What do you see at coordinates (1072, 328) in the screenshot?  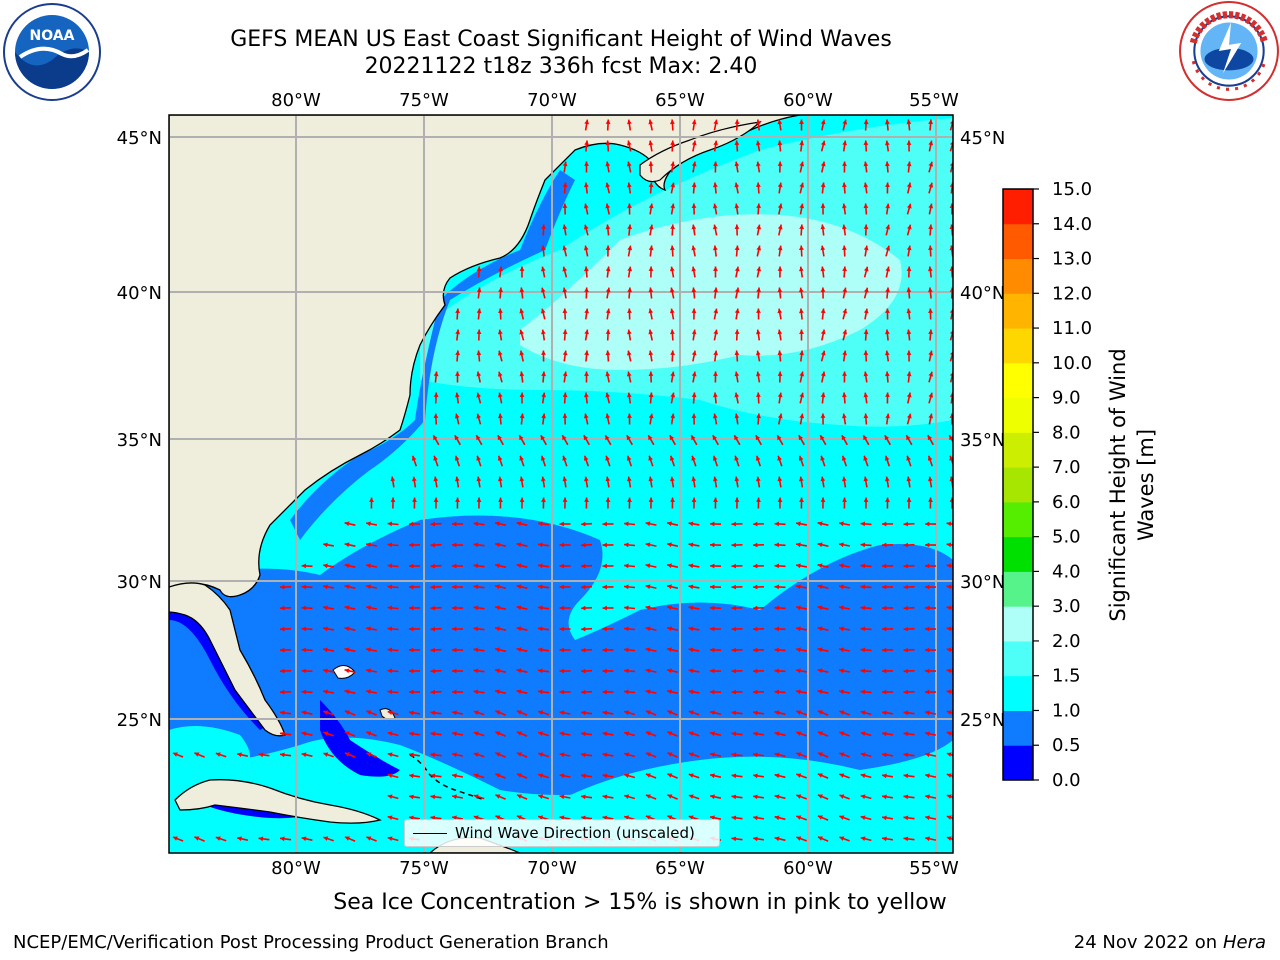 I see `colorbar-tick-label: 11.0` at bounding box center [1072, 328].